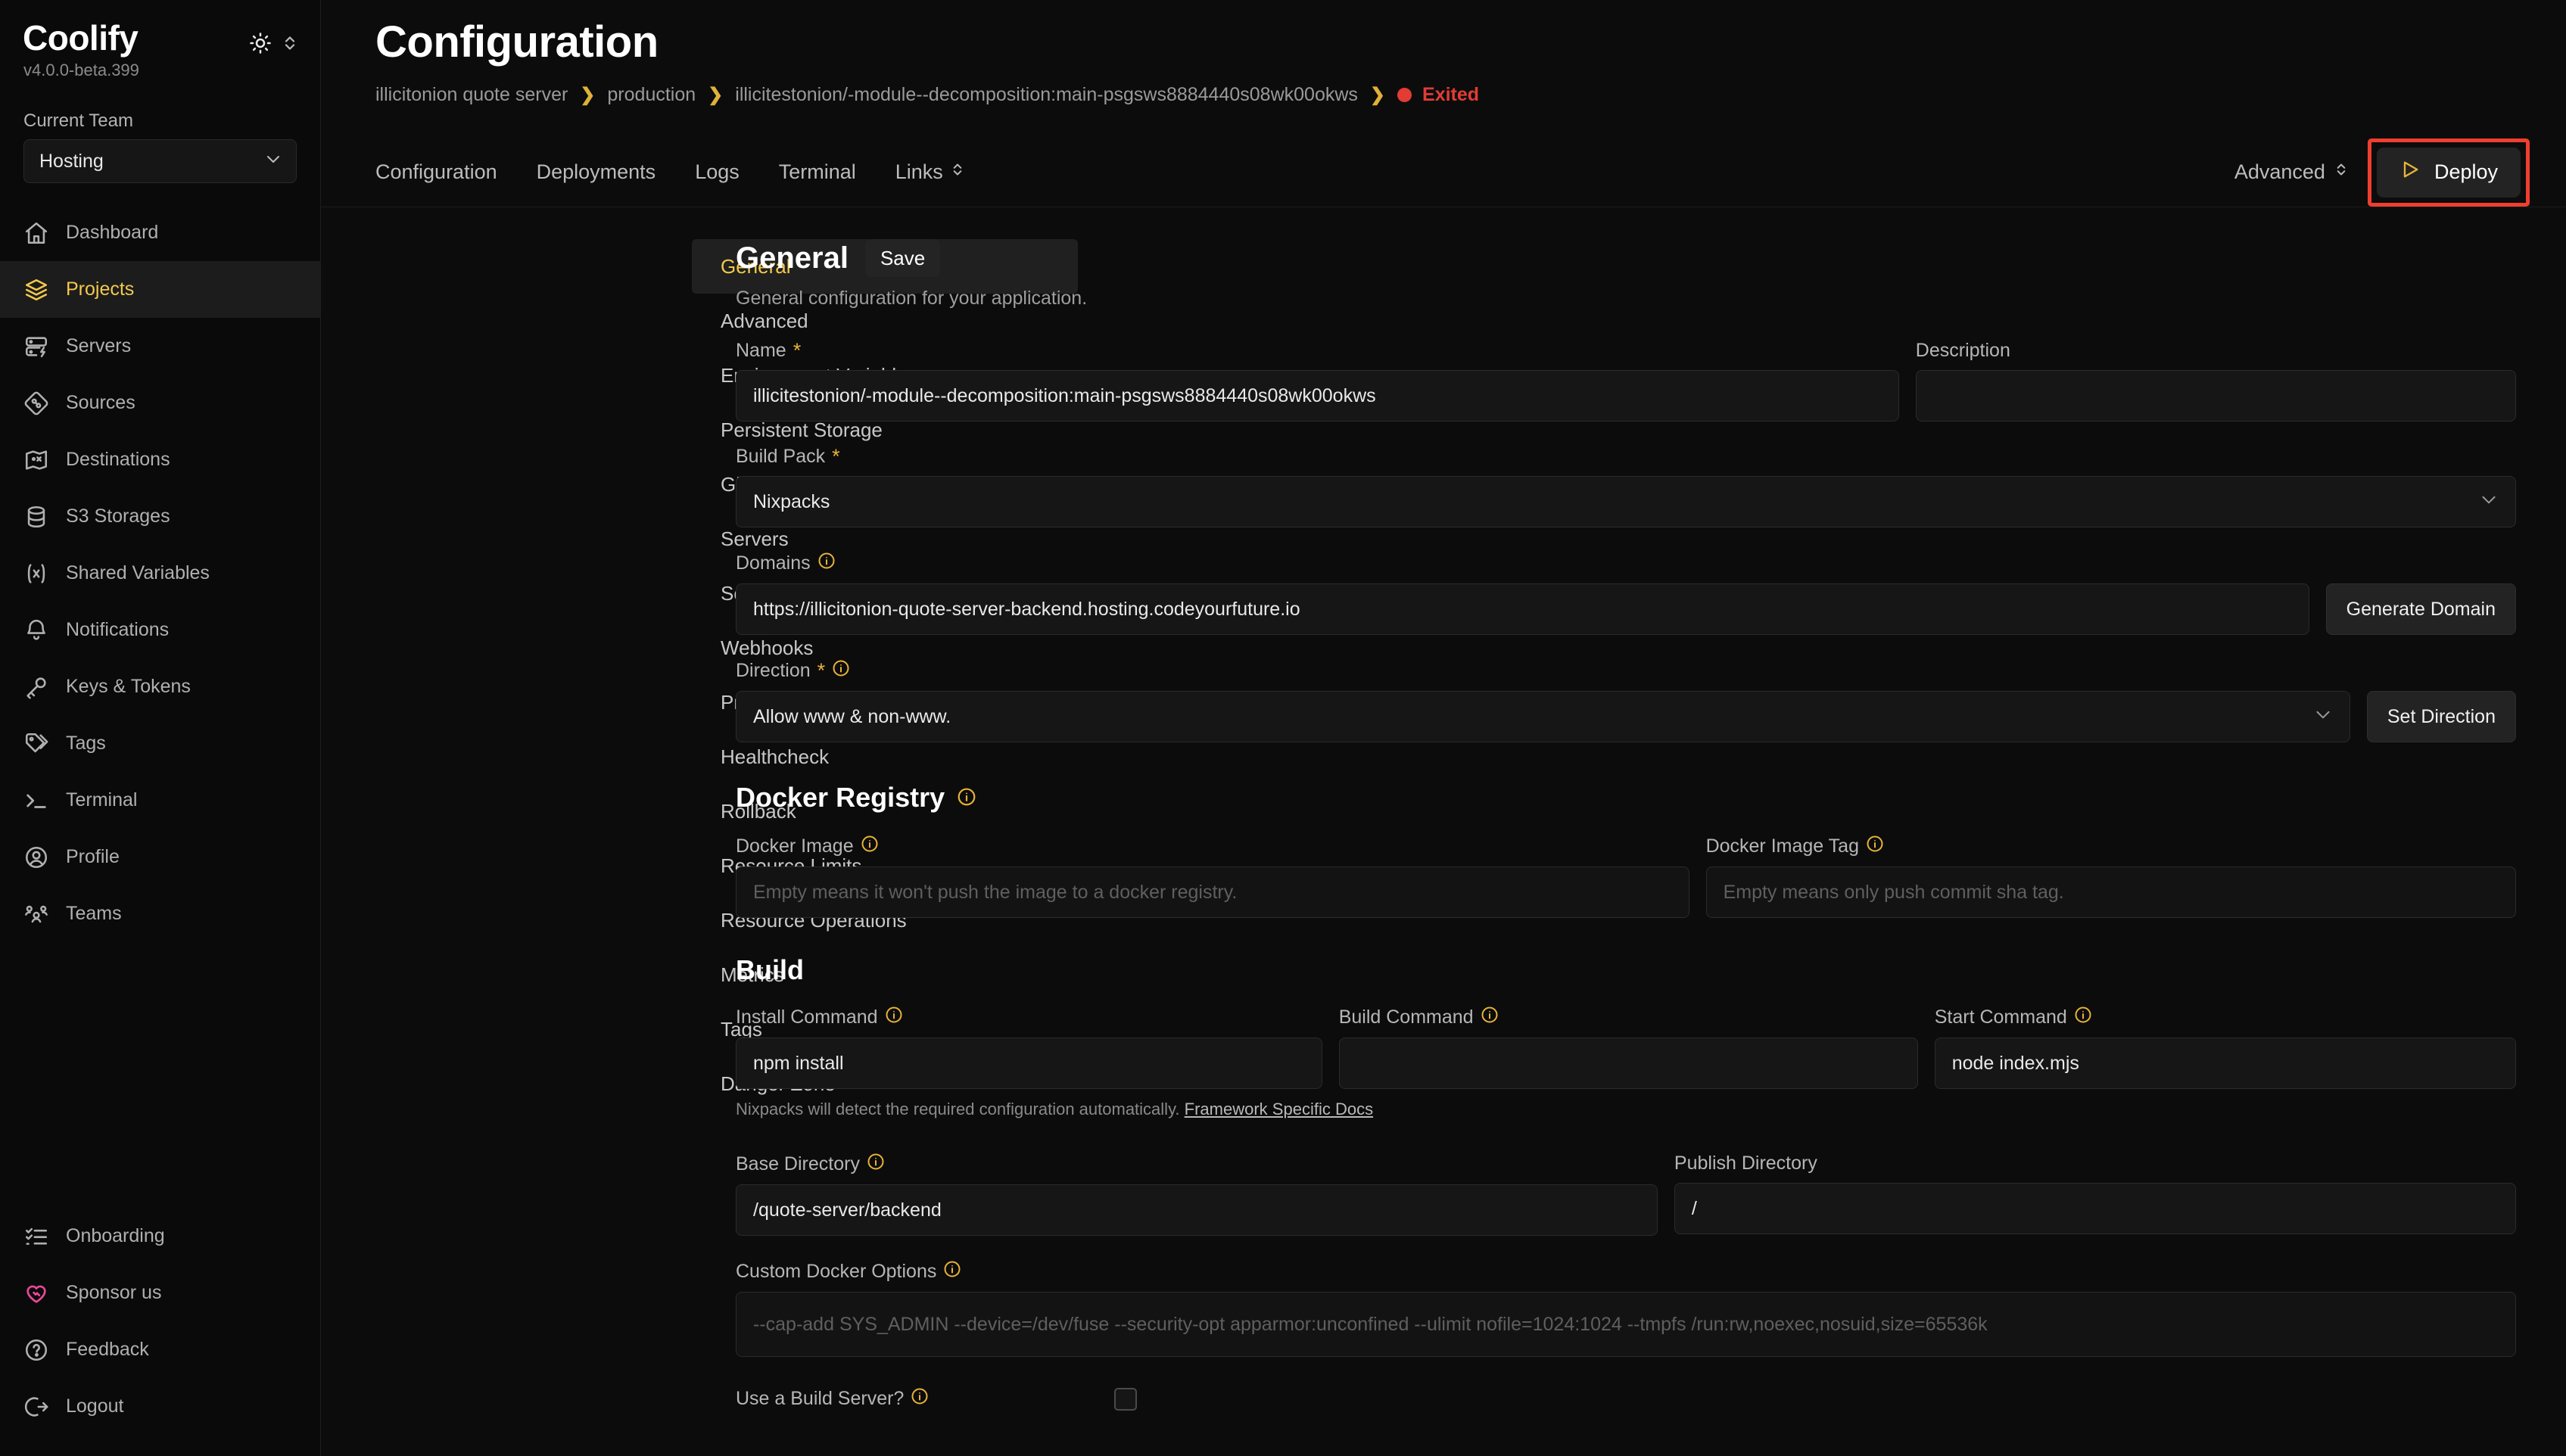 This screenshot has height=1456, width=2566. I want to click on set-direction-label: Set Direction, so click(2441, 716).